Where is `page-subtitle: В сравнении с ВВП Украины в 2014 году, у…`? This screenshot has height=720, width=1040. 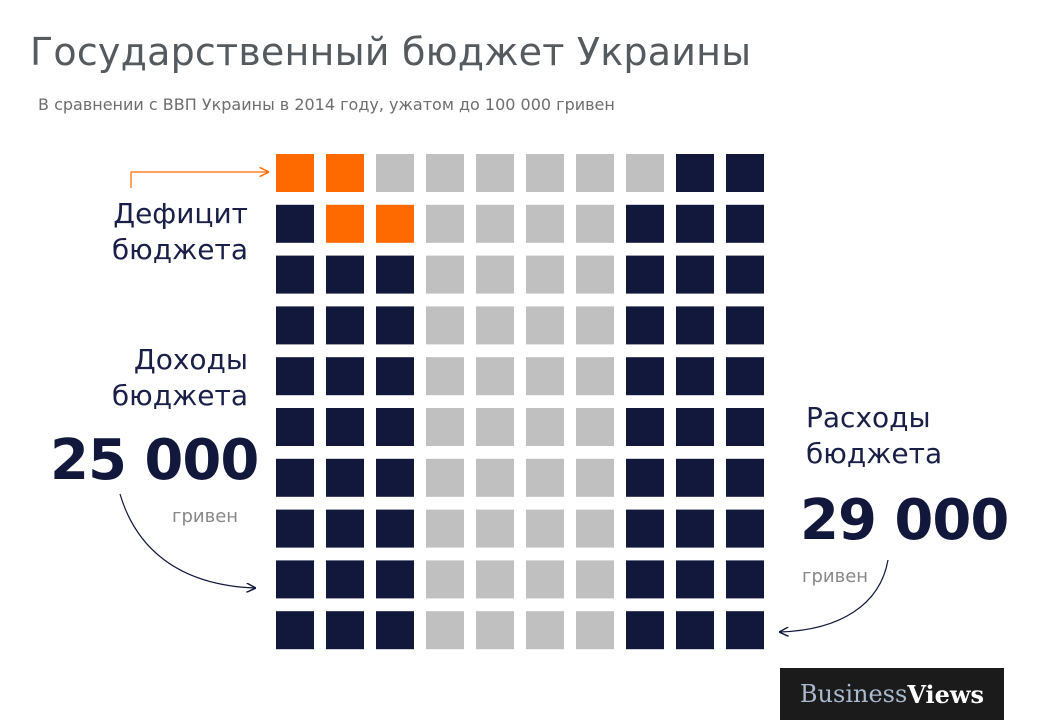 page-subtitle: В сравнении с ВВП Украины в 2014 году, у… is located at coordinates (326, 104).